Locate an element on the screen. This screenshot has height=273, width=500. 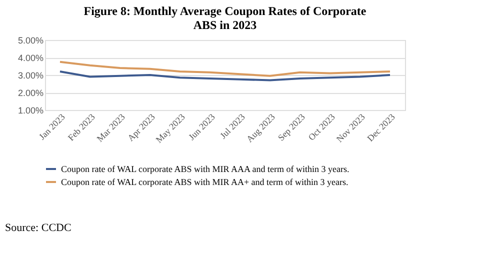
y-tick-label: 2.00% is located at coordinates (31, 93).